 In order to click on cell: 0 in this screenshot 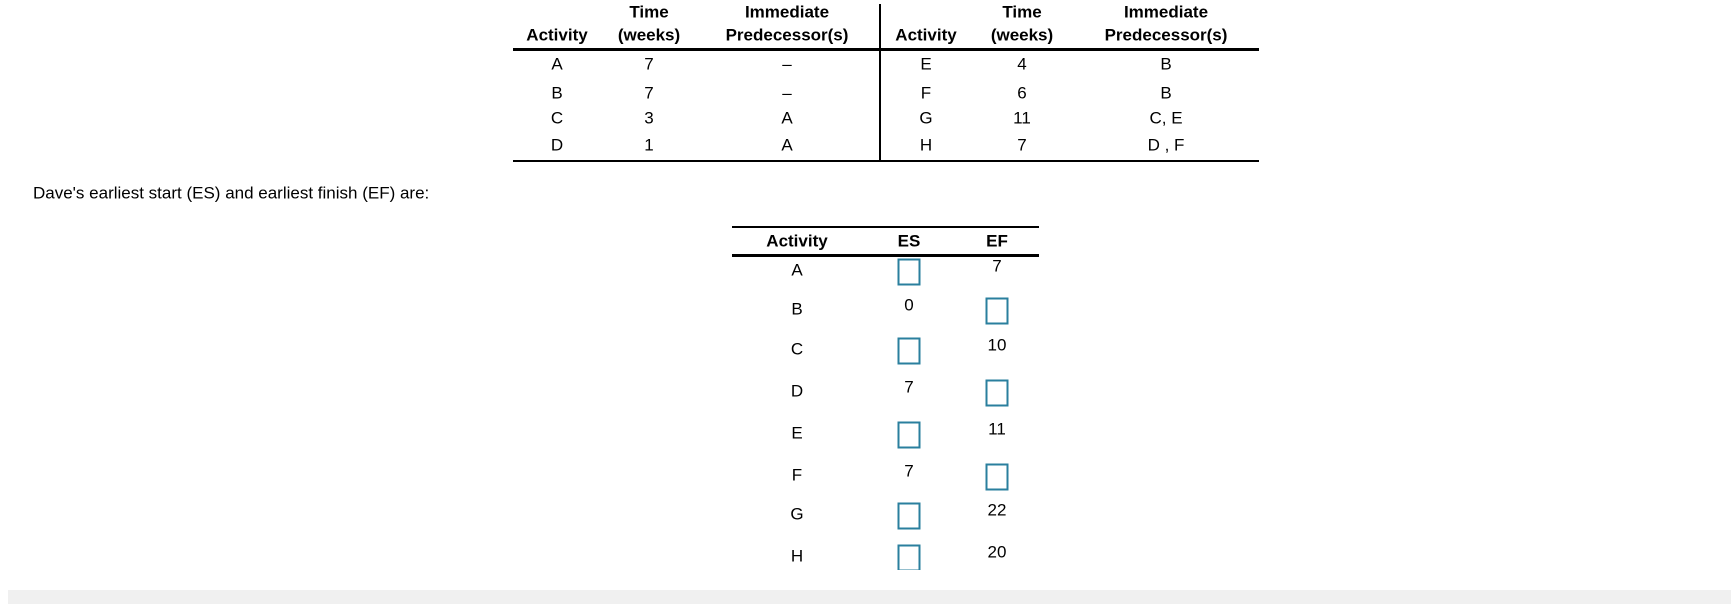, I will do `click(909, 305)`.